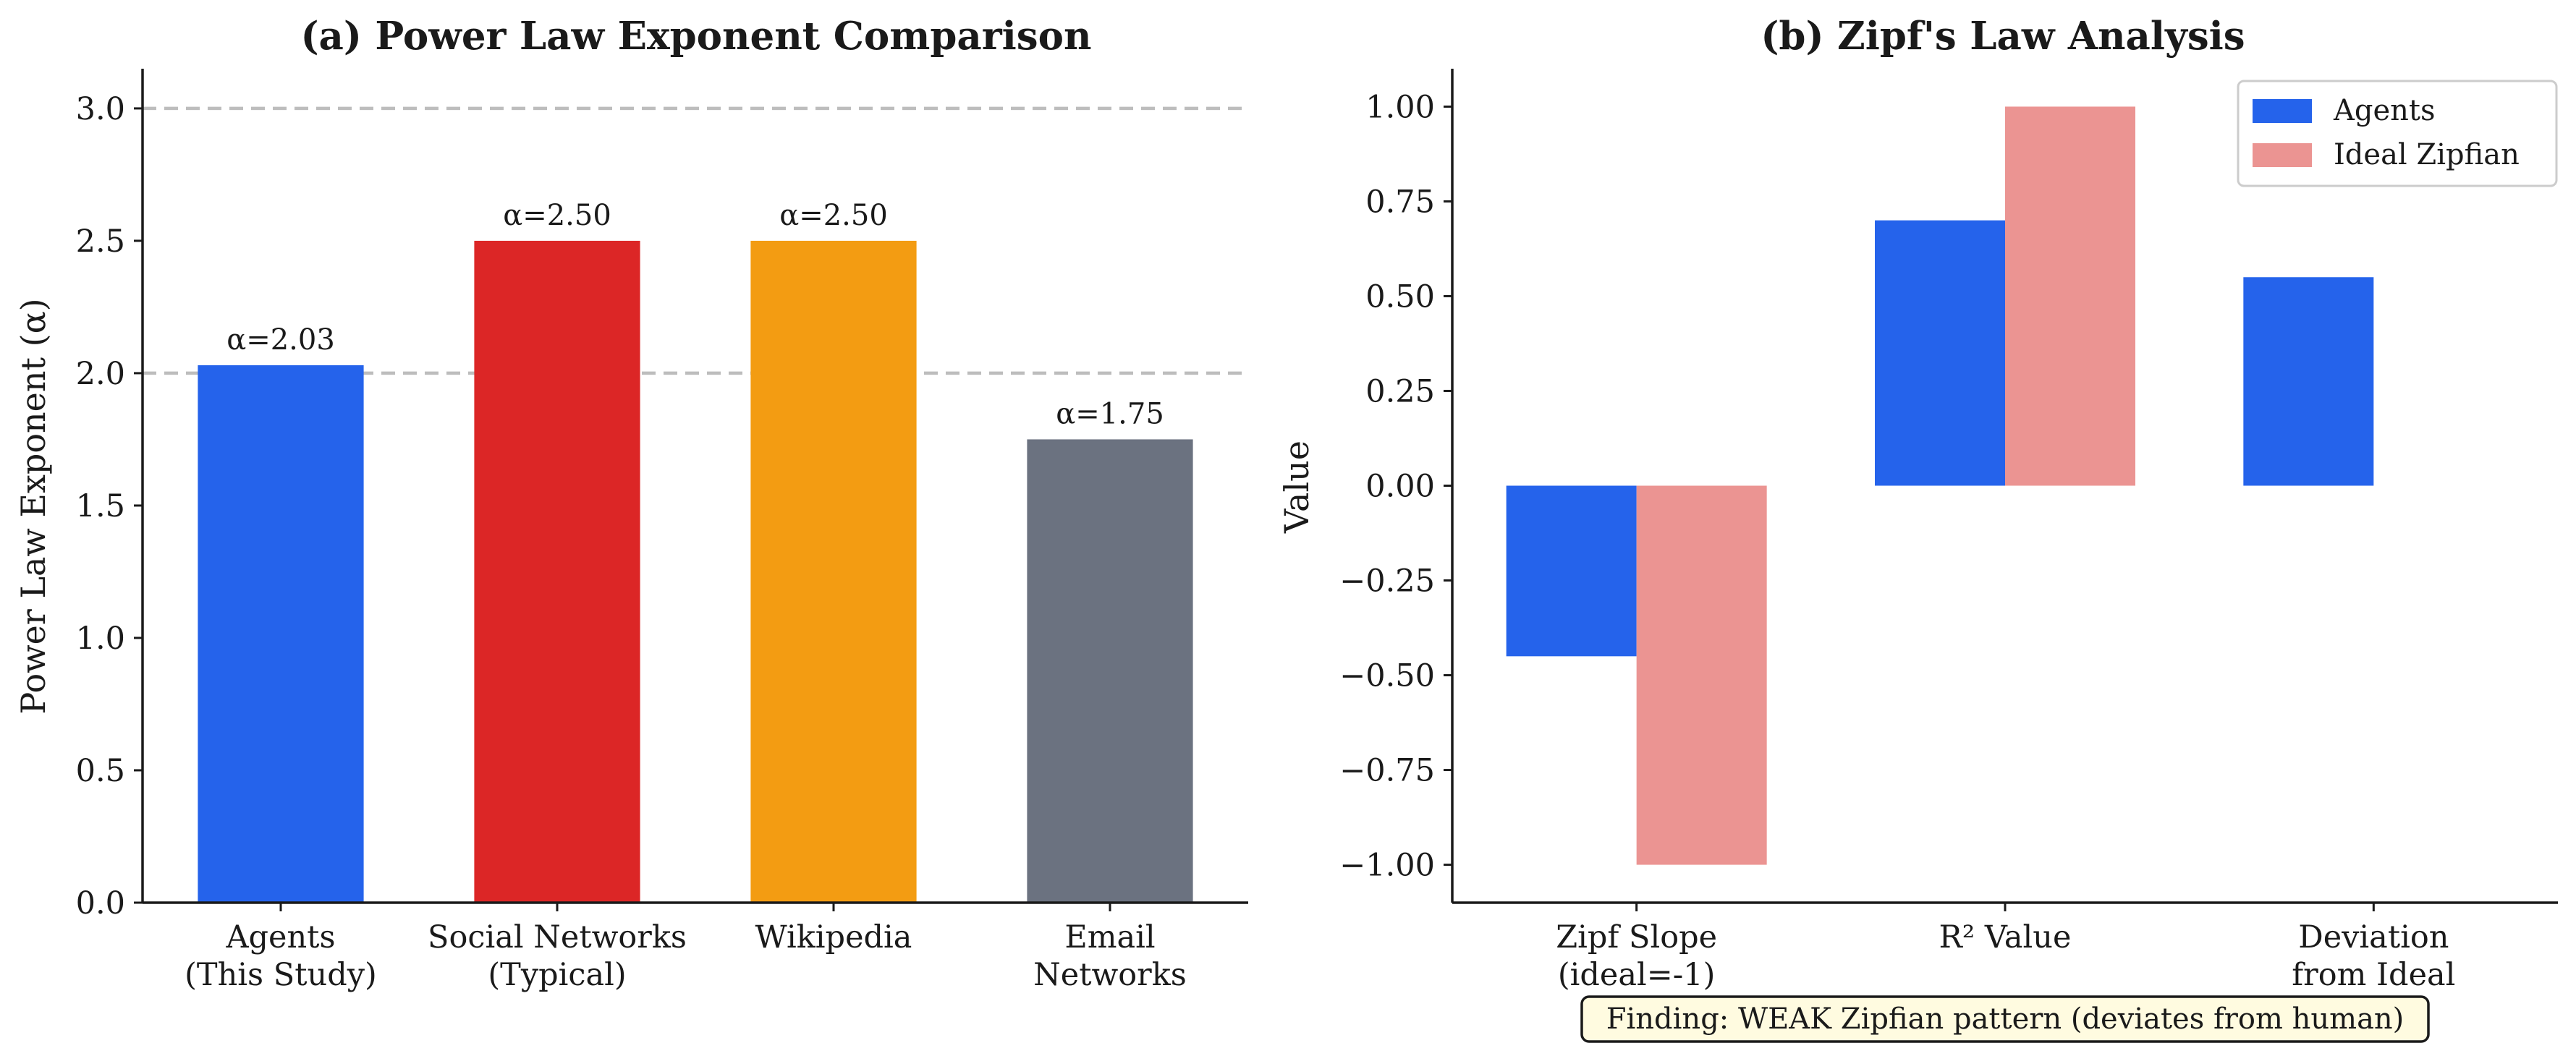 This screenshot has height=1056, width=2576. I want to click on legend: Agents Ideal Zipfian, so click(2397, 133).